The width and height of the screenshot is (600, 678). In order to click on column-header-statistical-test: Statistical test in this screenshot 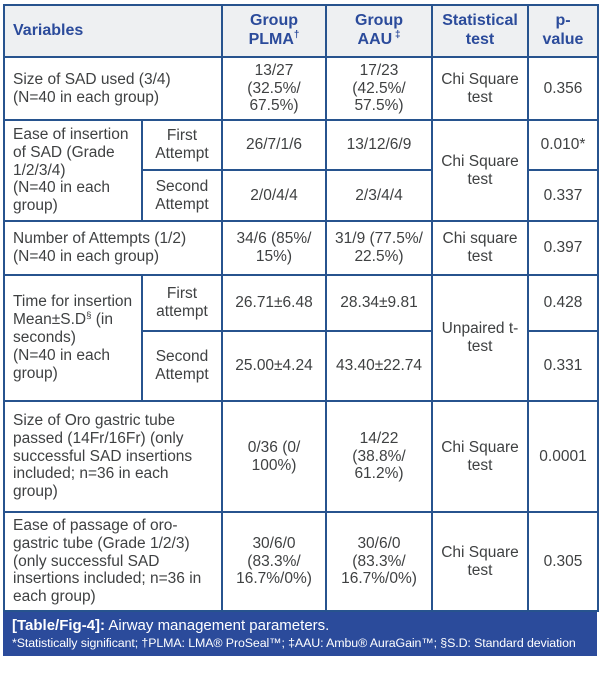, I will do `click(480, 31)`.